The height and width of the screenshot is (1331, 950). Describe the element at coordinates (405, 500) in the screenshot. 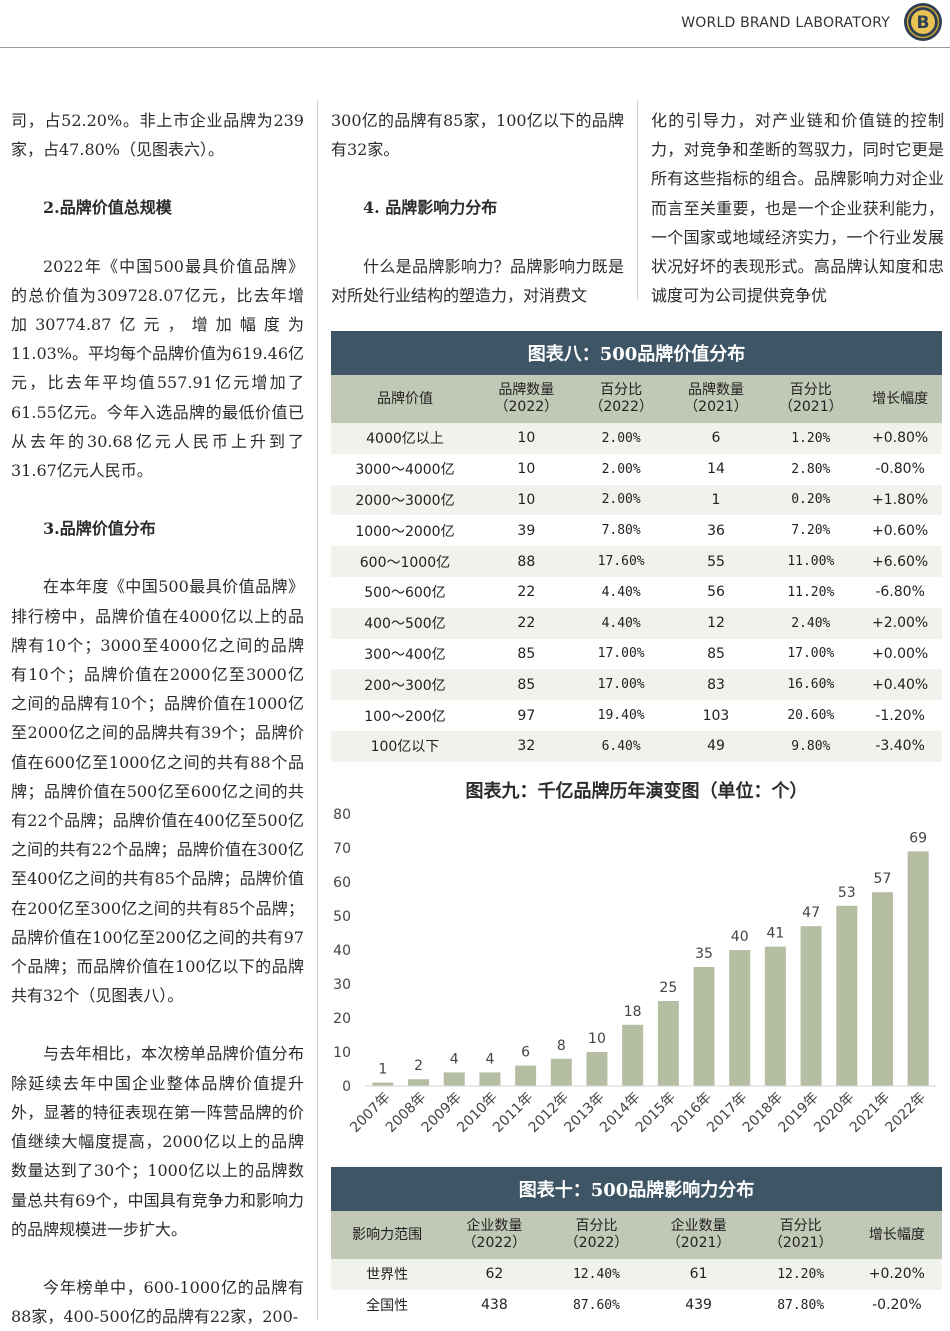

I see `table-cell: 2000～3000亿` at that location.